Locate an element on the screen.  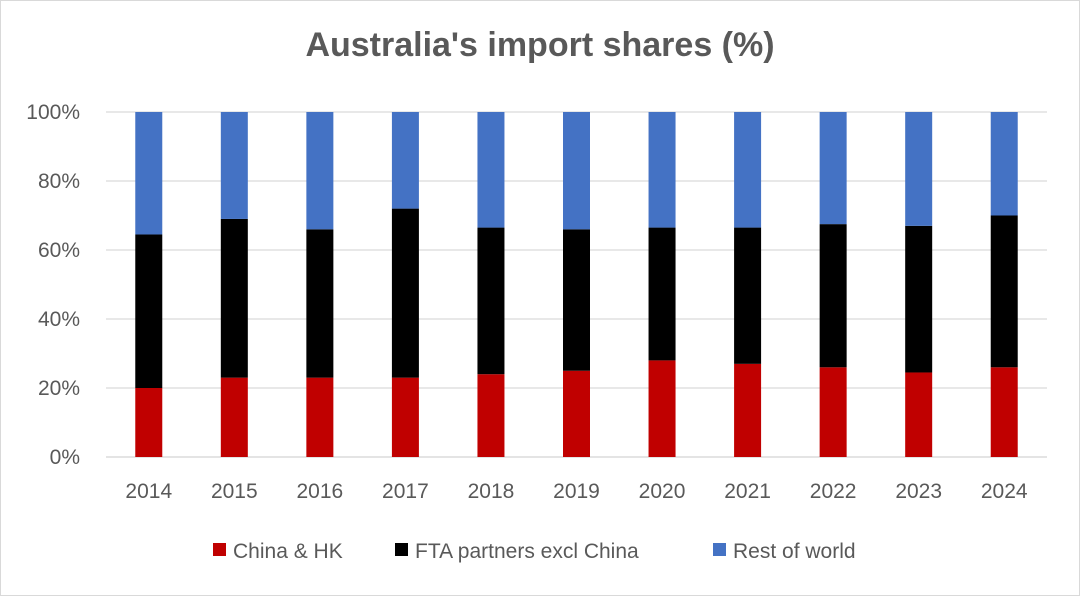
legend-item: China & HK is located at coordinates (278, 551).